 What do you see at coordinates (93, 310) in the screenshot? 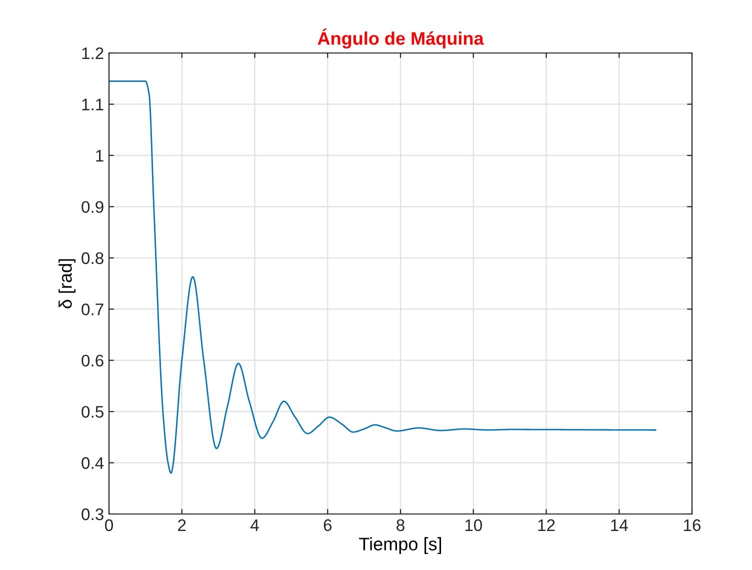
I see `y-tick-label: 0.7` at bounding box center [93, 310].